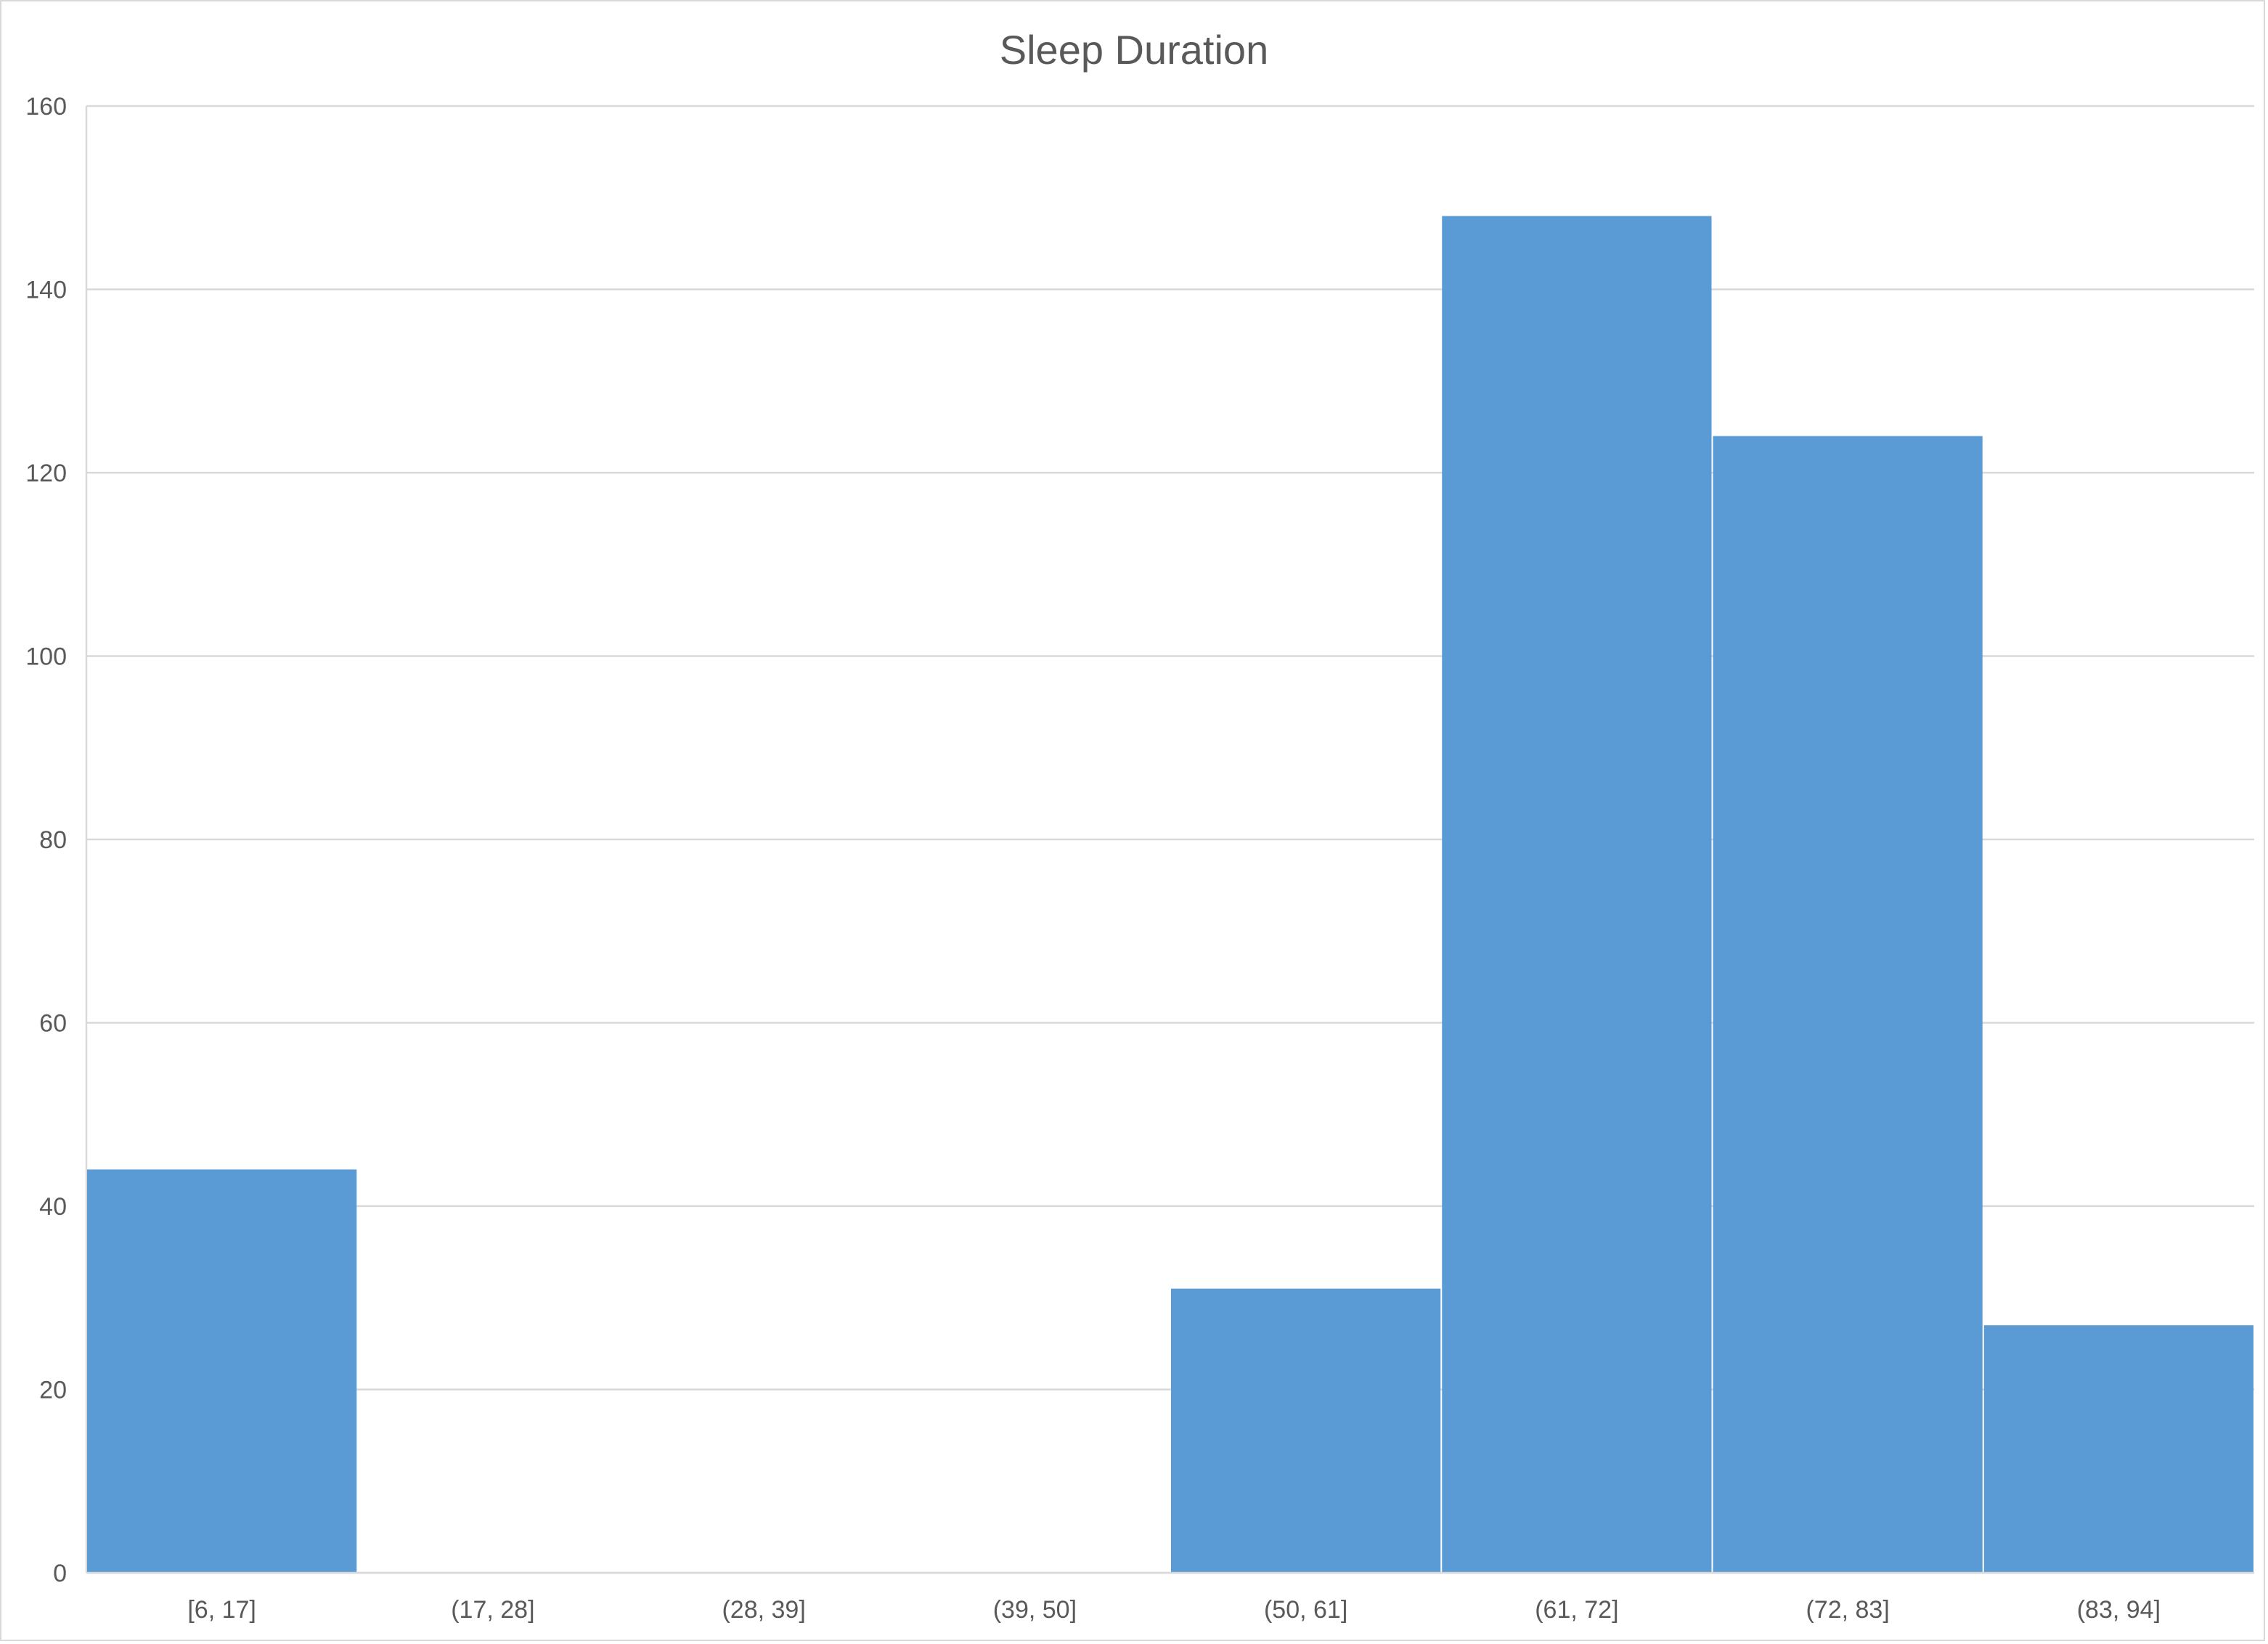  I want to click on y-tick-label: 100, so click(46, 657).